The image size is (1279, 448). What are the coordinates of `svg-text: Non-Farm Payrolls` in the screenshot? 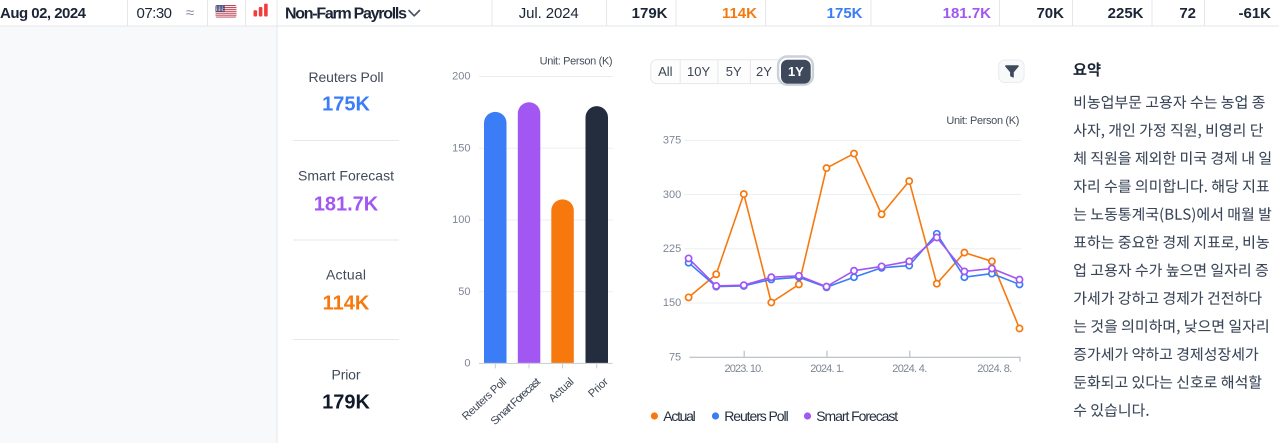 It's located at (346, 14).